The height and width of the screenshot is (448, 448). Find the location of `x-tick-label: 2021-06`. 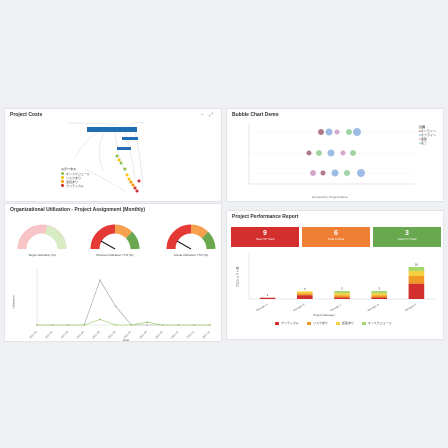

x-tick-label: 2021-06 is located at coordinates (112, 334).